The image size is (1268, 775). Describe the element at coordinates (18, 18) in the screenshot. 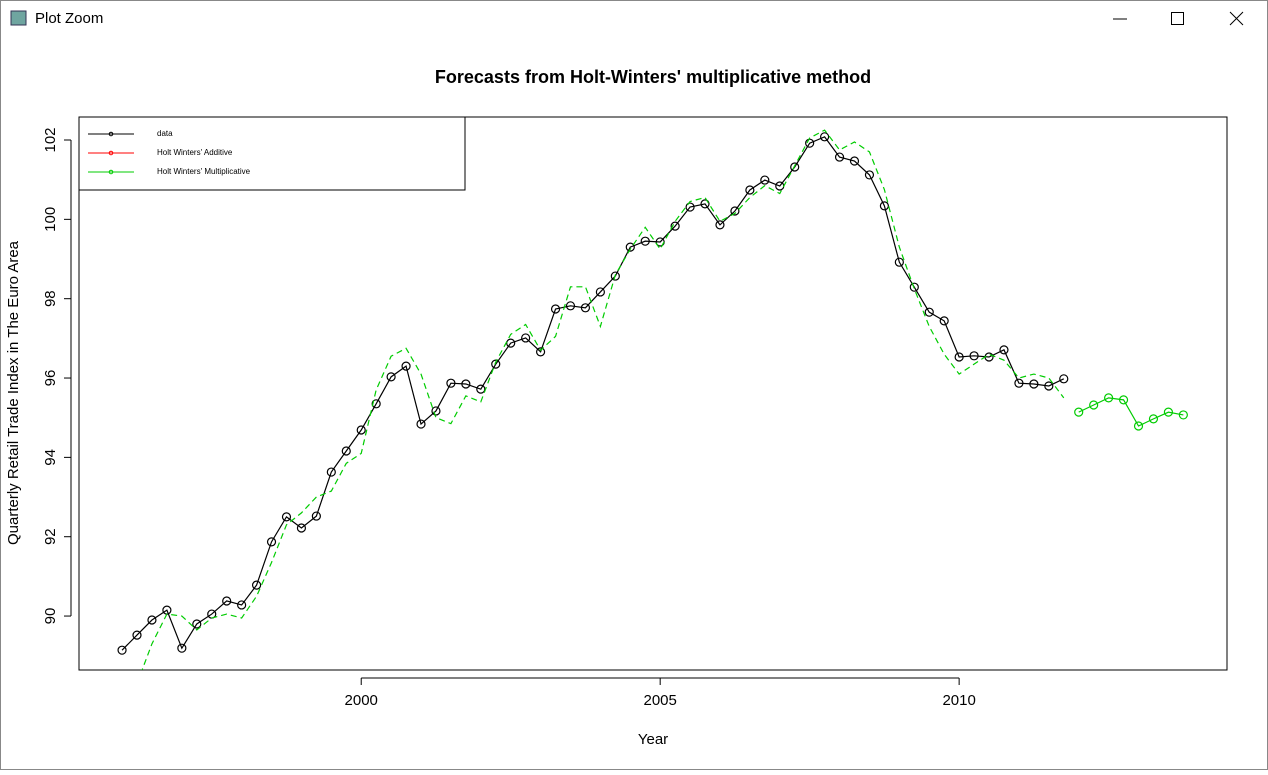

I see `app-icon` at that location.